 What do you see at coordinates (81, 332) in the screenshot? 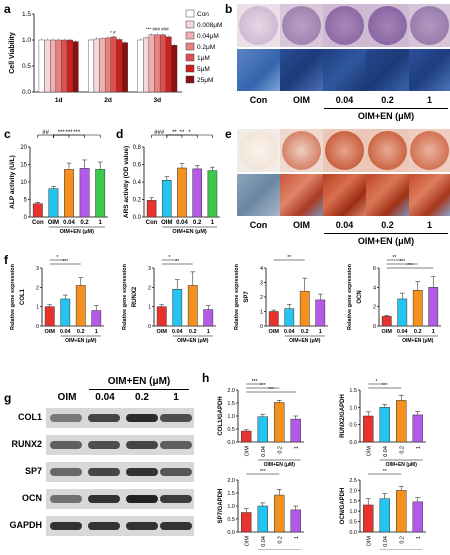
I see `f0-category-label: 0.2` at bounding box center [81, 332].